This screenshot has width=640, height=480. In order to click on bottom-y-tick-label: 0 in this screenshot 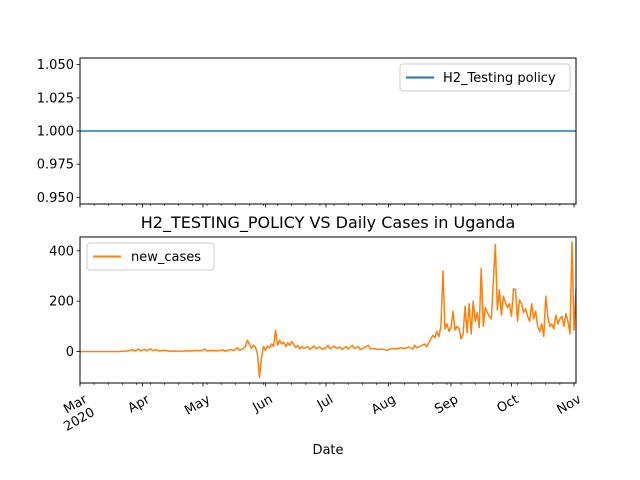, I will do `click(70, 352)`.